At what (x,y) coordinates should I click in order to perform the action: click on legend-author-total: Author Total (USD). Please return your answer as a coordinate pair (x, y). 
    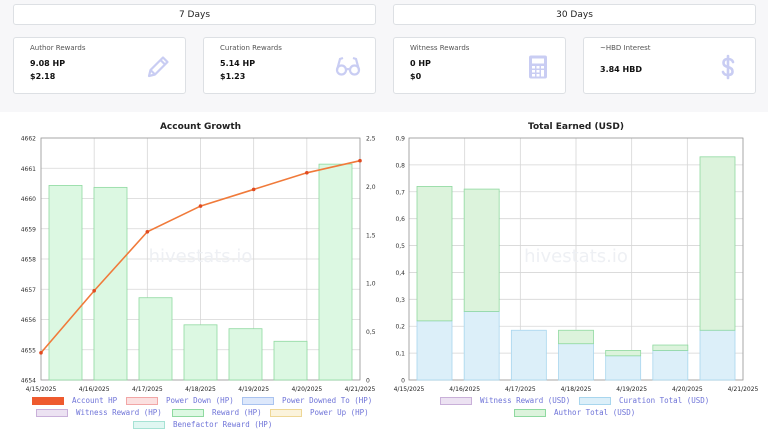
    Looking at the image, I should click on (574, 412).